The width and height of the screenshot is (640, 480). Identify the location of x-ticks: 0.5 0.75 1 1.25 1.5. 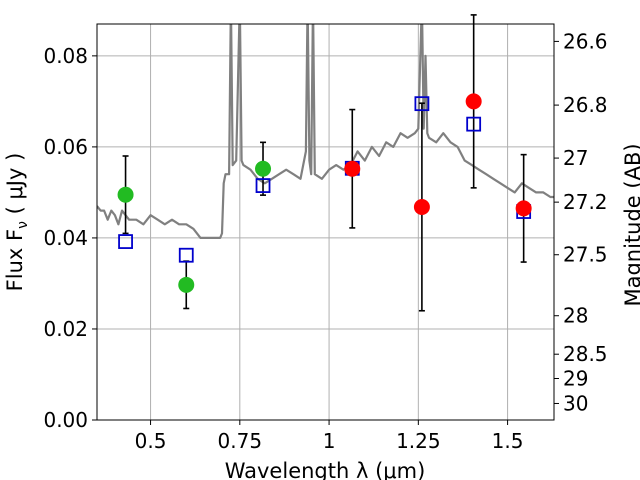
(329, 436).